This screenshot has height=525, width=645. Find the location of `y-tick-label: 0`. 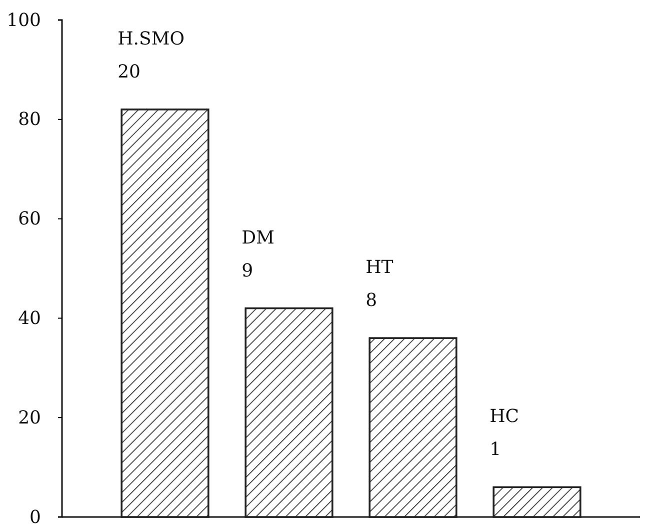

y-tick-label: 0 is located at coordinates (35, 515).